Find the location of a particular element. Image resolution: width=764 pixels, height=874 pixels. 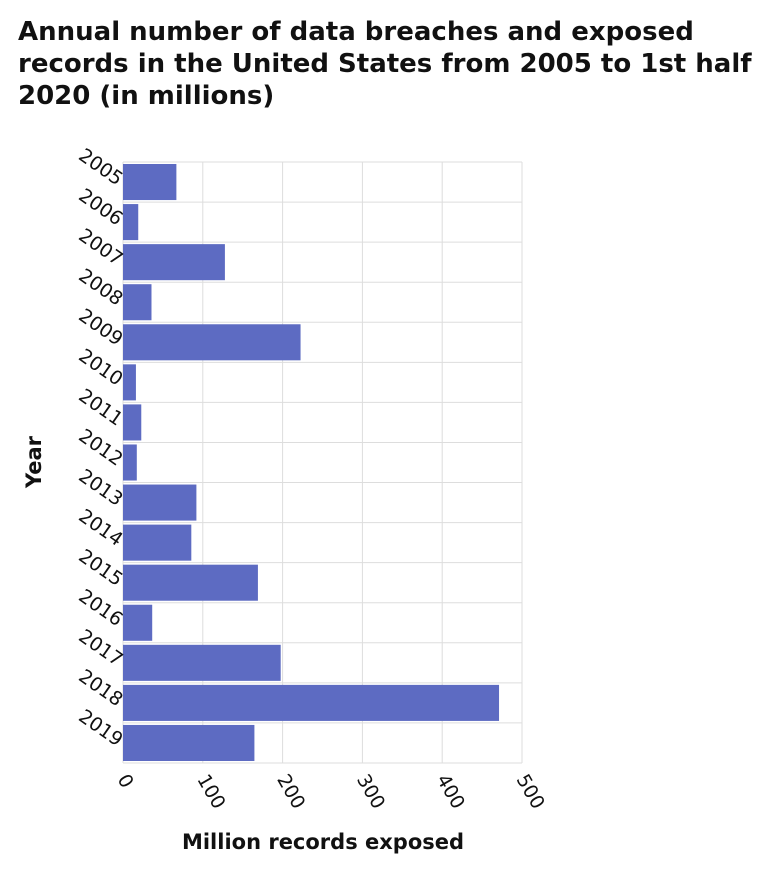

bar-2017 is located at coordinates (202, 662).